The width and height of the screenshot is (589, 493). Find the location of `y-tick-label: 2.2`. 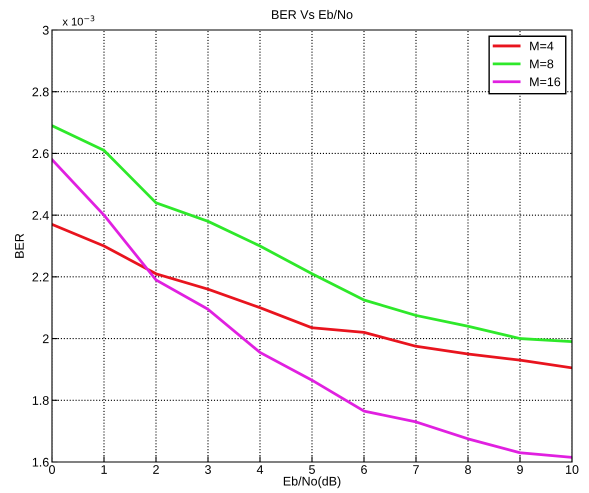

y-tick-label: 2.2 is located at coordinates (40, 277).